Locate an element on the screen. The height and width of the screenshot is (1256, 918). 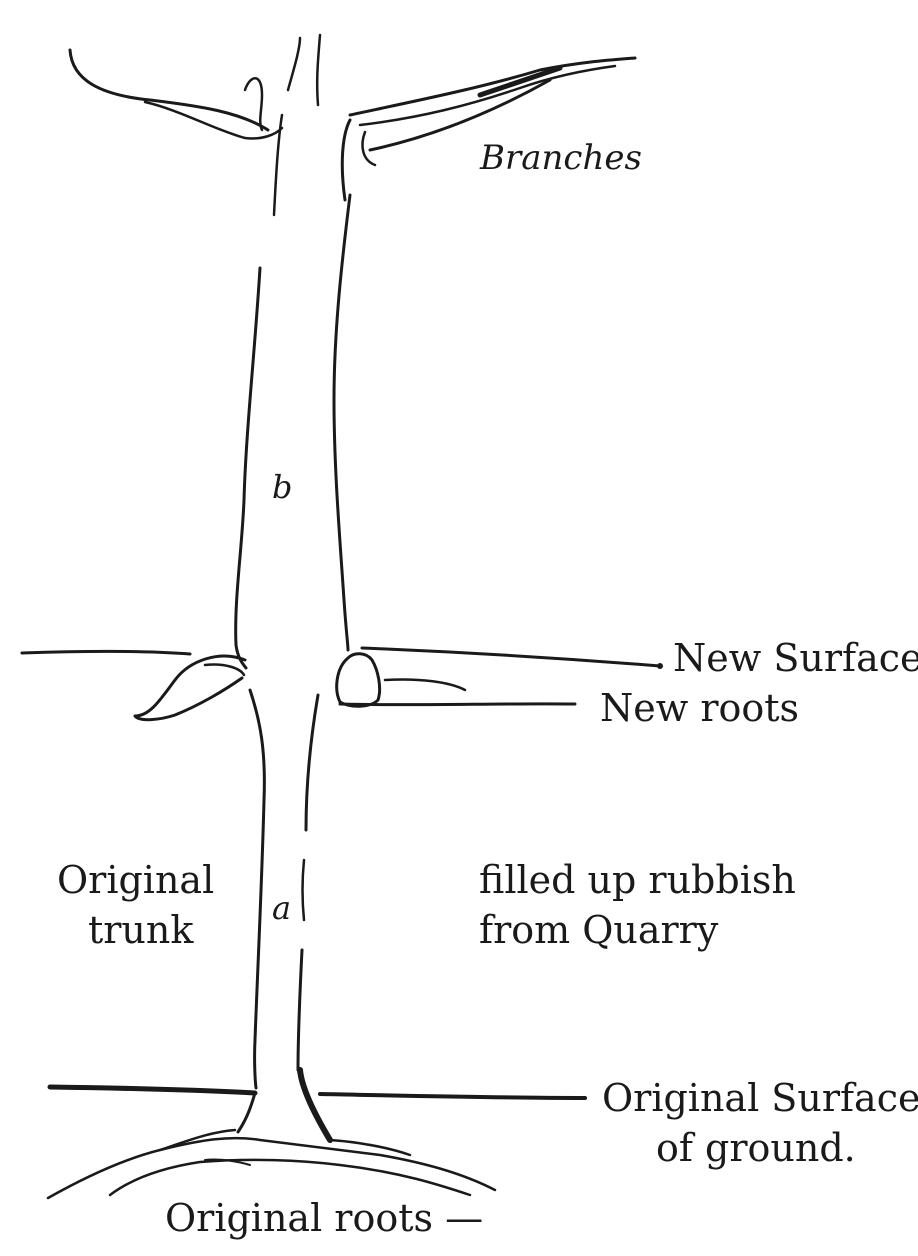
upper-trunk is located at coordinates (293, 351).